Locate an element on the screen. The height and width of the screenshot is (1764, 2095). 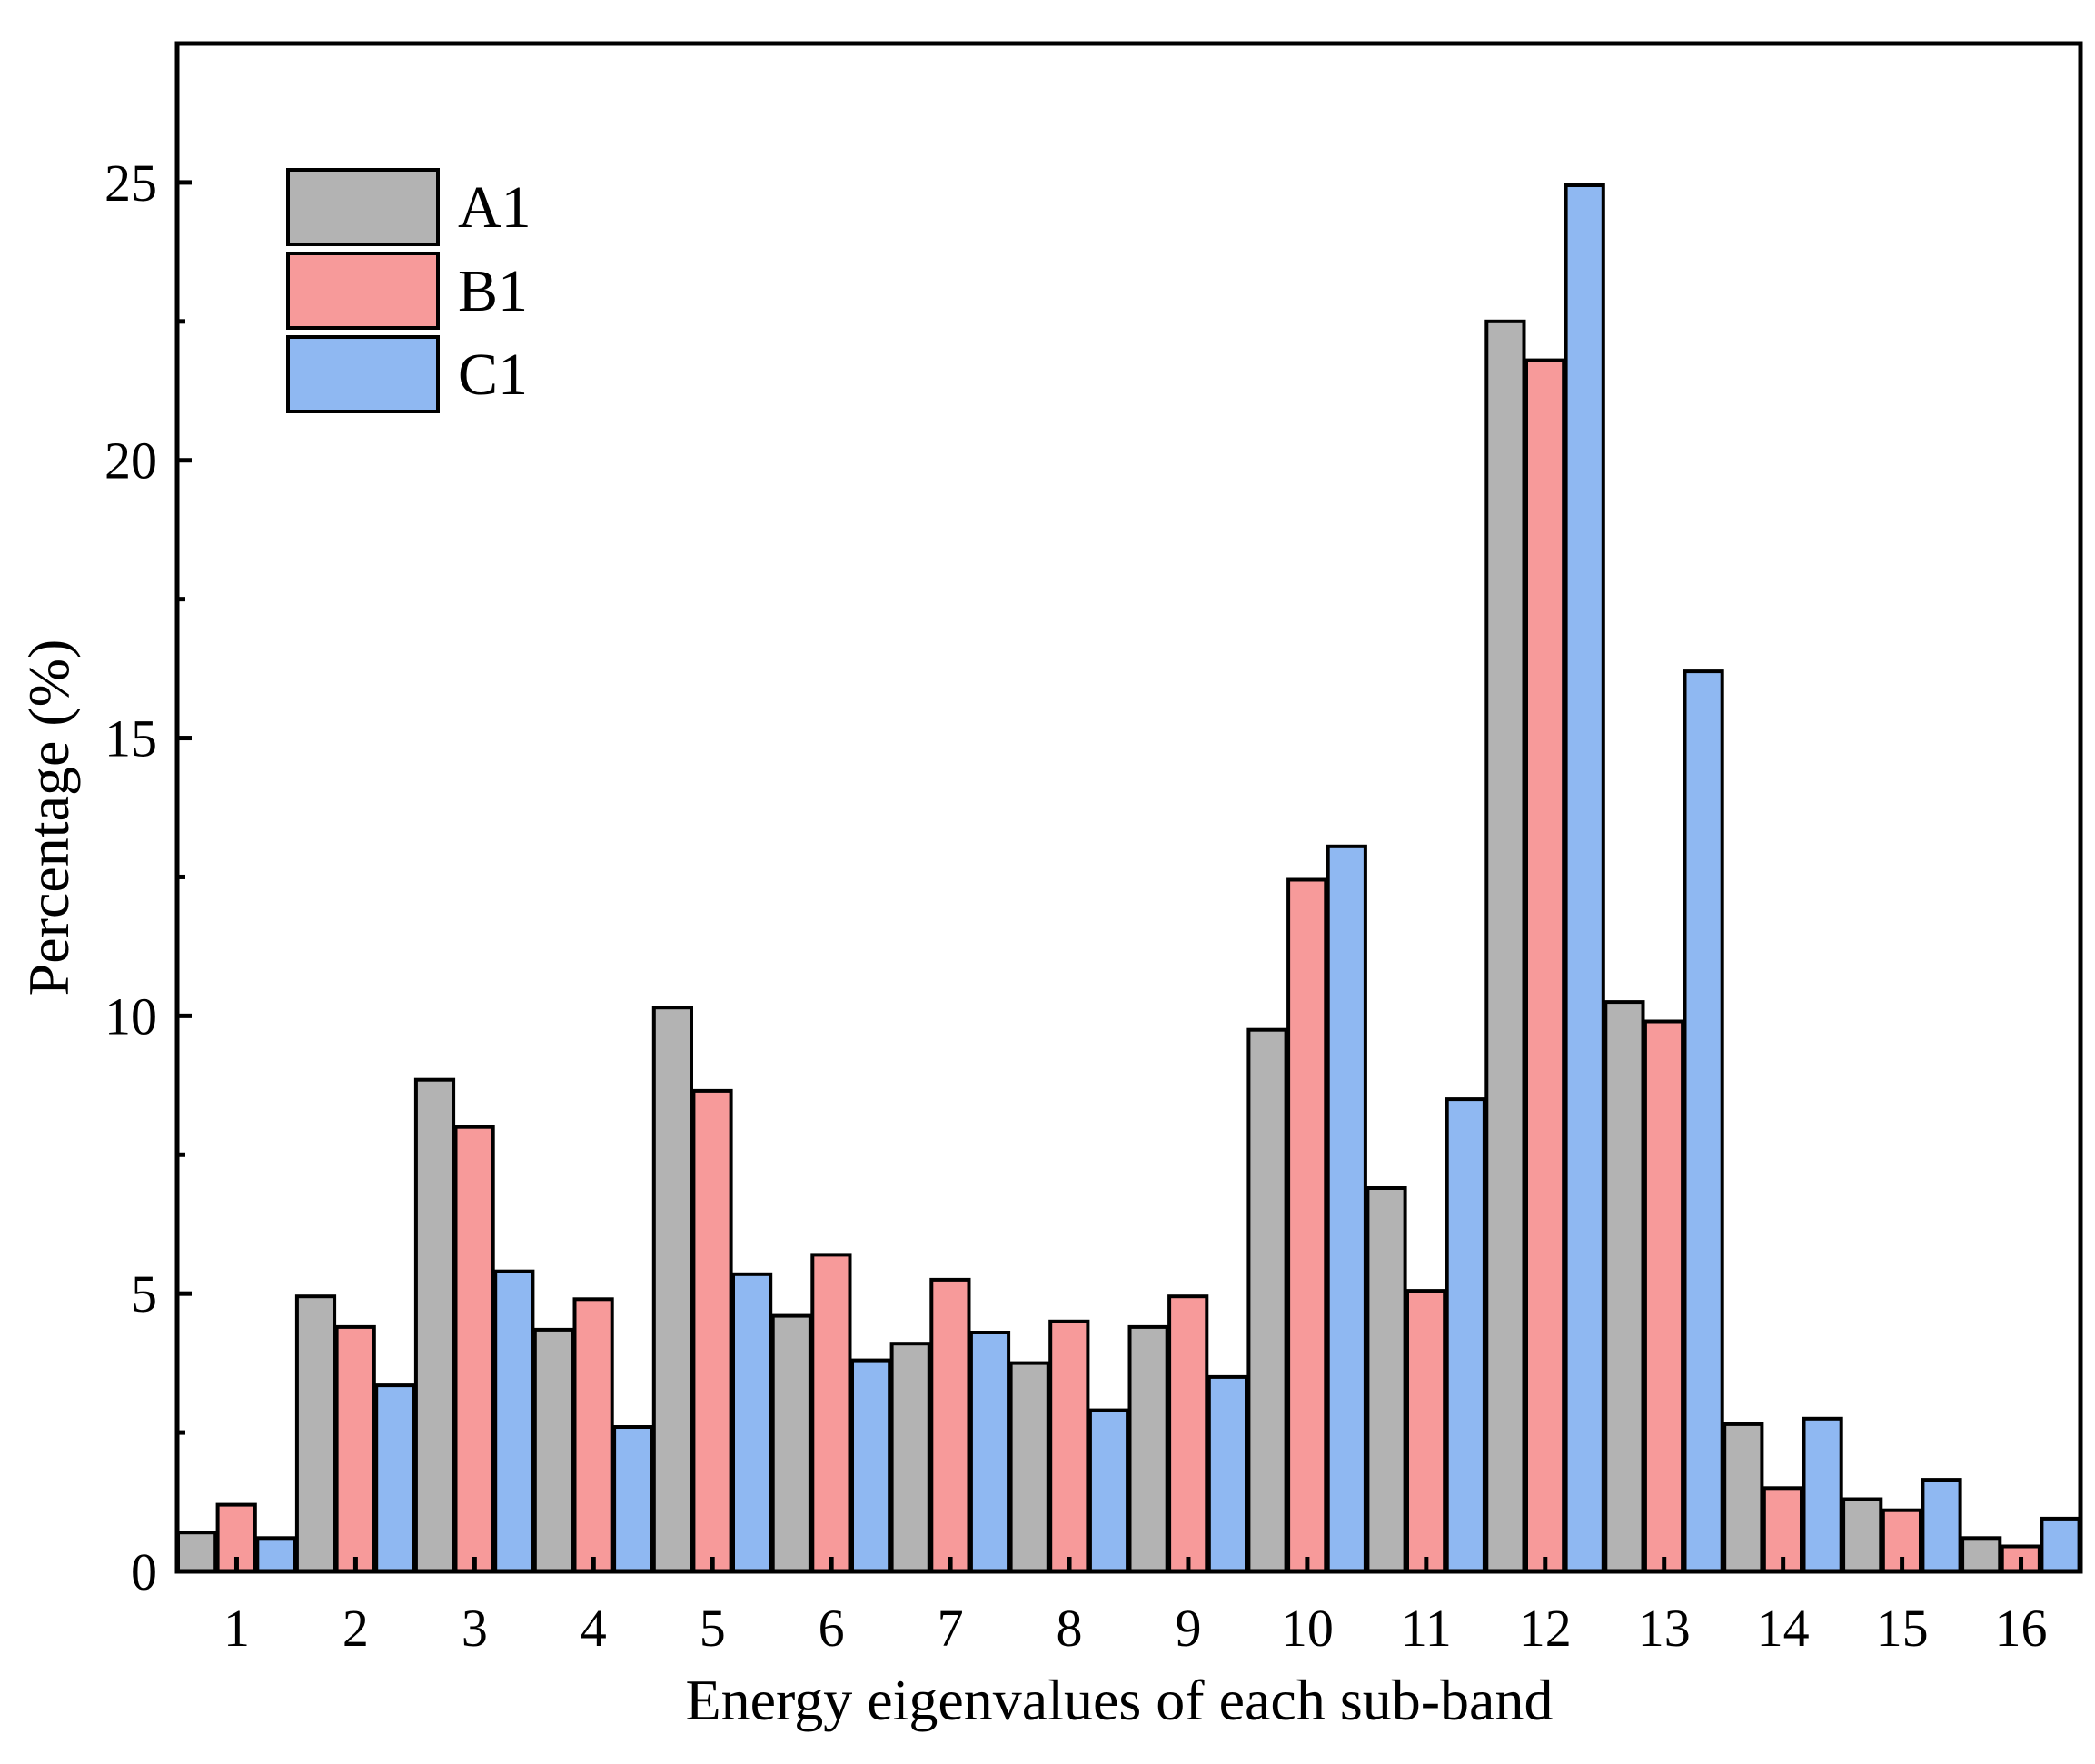
x-tick-label-4: 4 is located at coordinates (594, 1628).